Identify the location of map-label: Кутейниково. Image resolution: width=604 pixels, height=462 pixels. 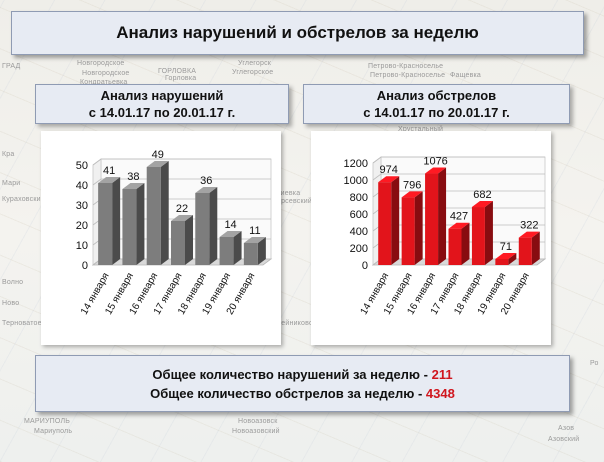
(292, 323).